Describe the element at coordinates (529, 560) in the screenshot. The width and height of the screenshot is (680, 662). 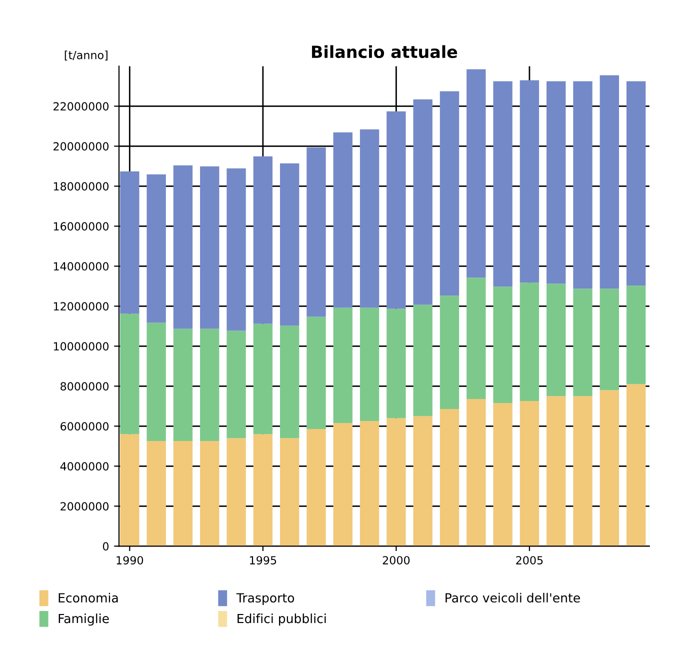
I see `x-tick-label: 2005` at that location.